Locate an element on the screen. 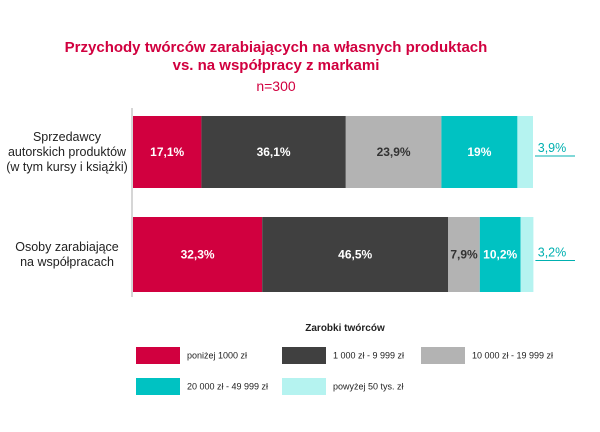 The height and width of the screenshot is (432, 600). legend-label: powyżej 50 tys. zł is located at coordinates (368, 387).